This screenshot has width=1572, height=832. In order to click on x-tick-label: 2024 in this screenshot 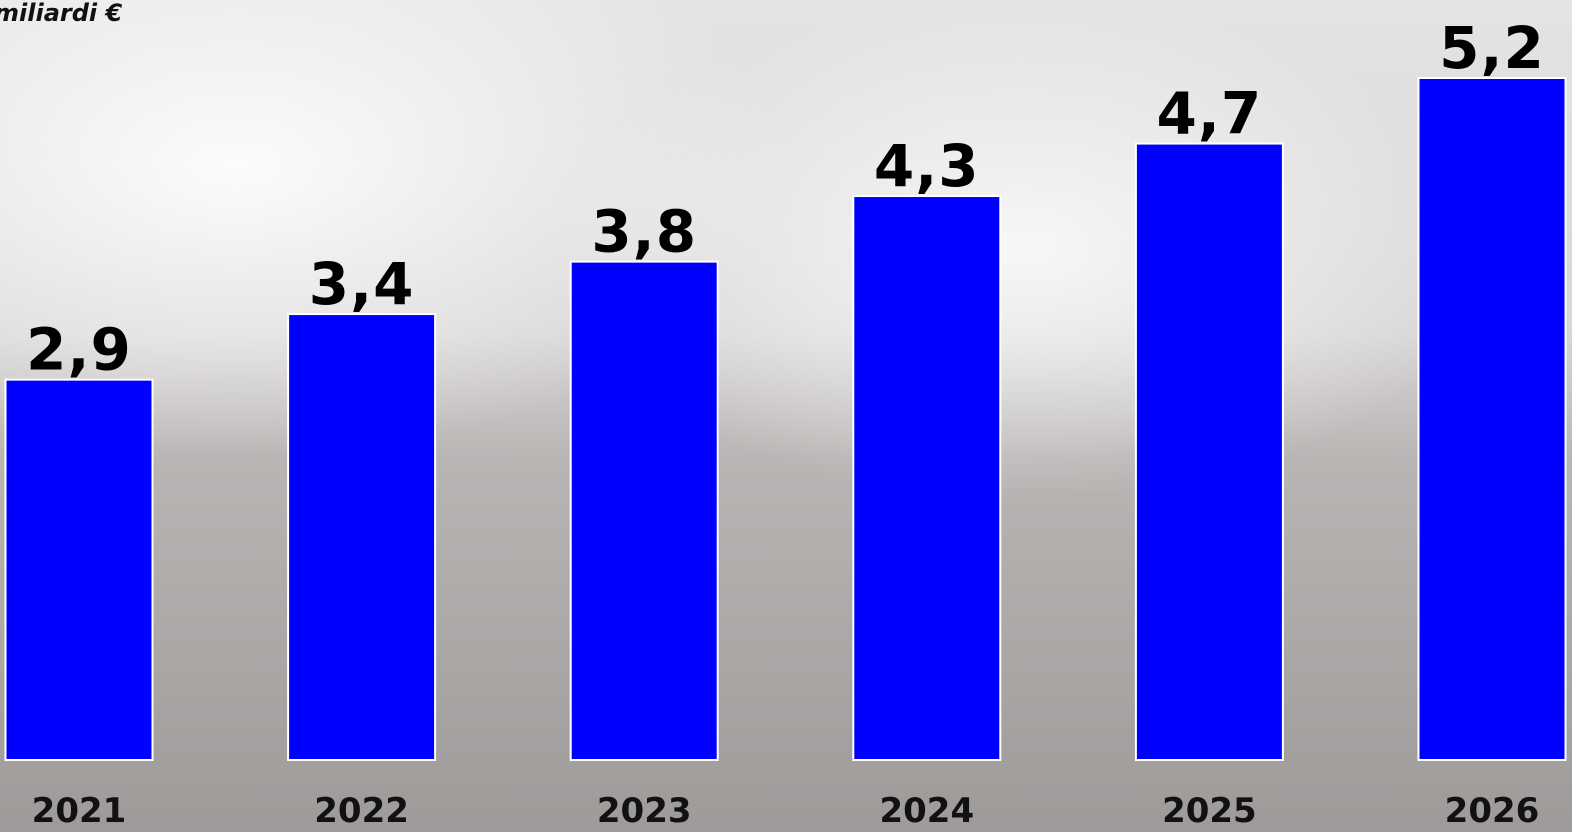, I will do `click(926, 811)`.